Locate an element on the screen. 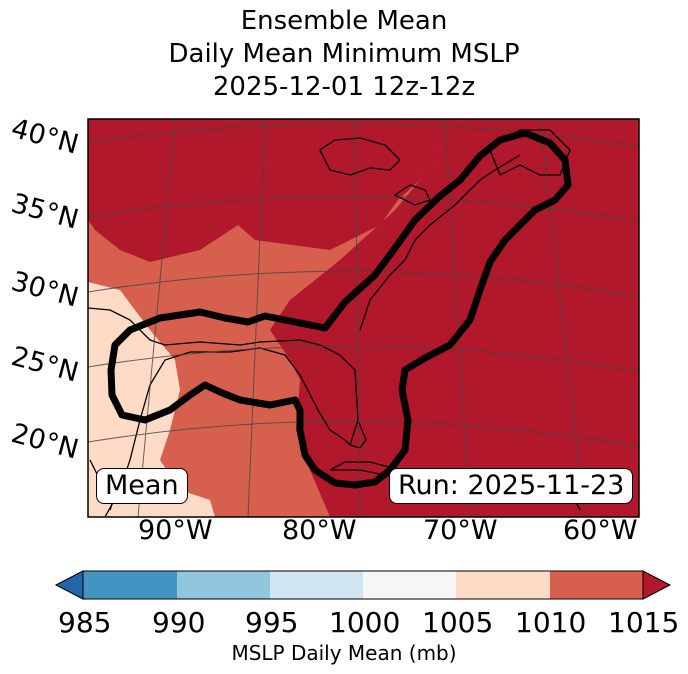 This screenshot has height=674, width=688. title-line-1: Ensemble Mean is located at coordinates (344, 21).